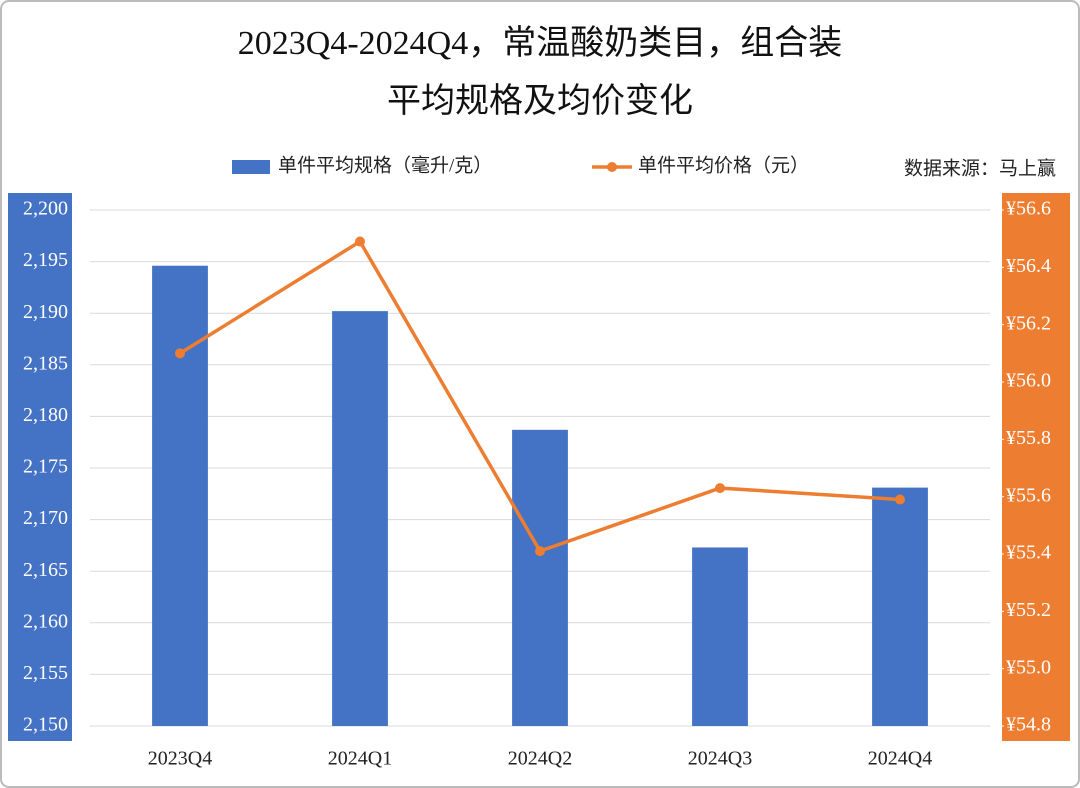  What do you see at coordinates (1028, 667) in the screenshot?
I see `y2-tick-label: ¥55.0` at bounding box center [1028, 667].